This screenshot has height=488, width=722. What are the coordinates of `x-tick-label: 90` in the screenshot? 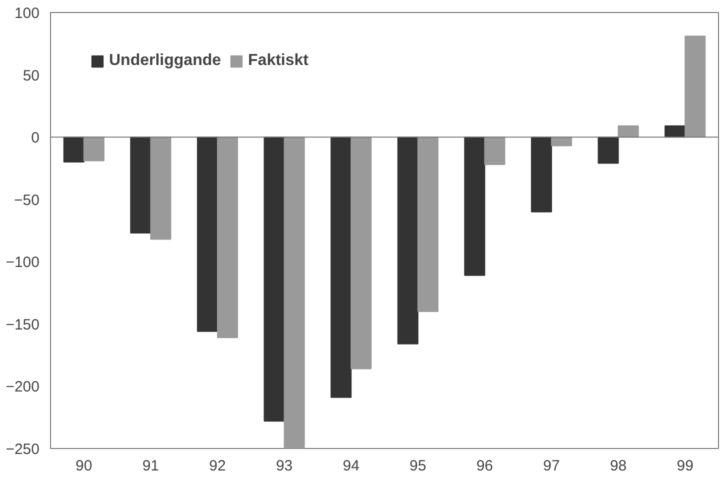 It's located at (84, 466).